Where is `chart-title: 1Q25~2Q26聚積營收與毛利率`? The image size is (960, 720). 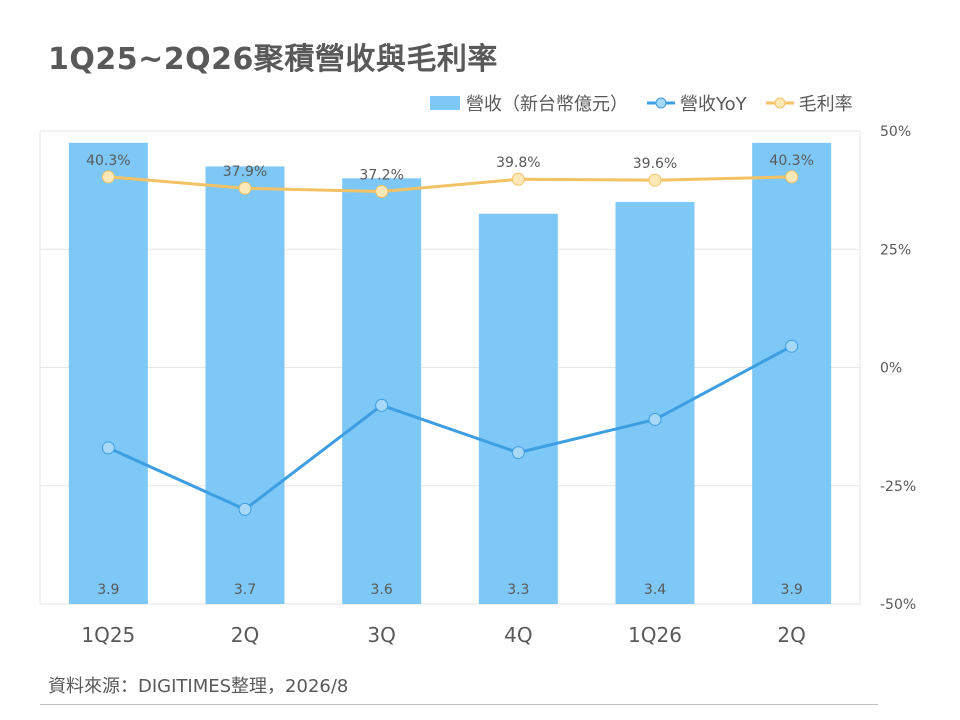 chart-title: 1Q25~2Q26聚積營收與毛利率 is located at coordinates (273, 59).